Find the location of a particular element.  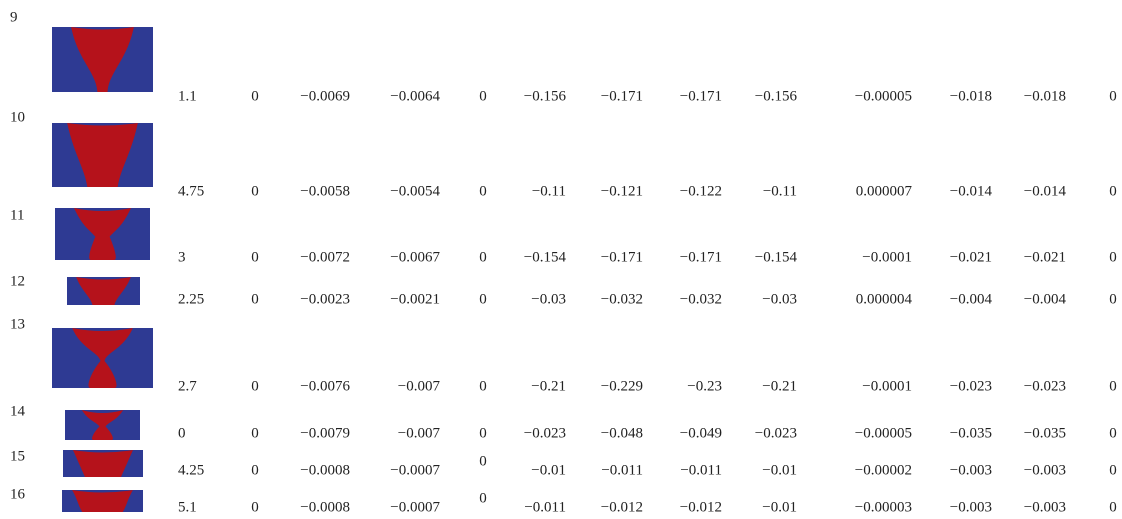

row-label: 12 is located at coordinates (17, 281).